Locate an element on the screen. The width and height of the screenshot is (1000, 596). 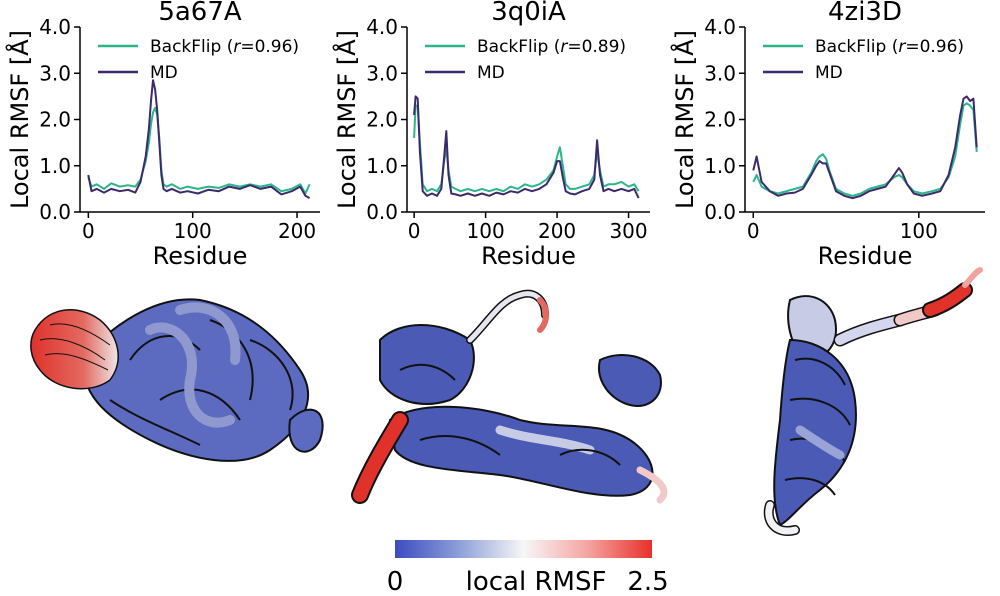
colorbar-label: local RMSF is located at coordinates (536, 581).